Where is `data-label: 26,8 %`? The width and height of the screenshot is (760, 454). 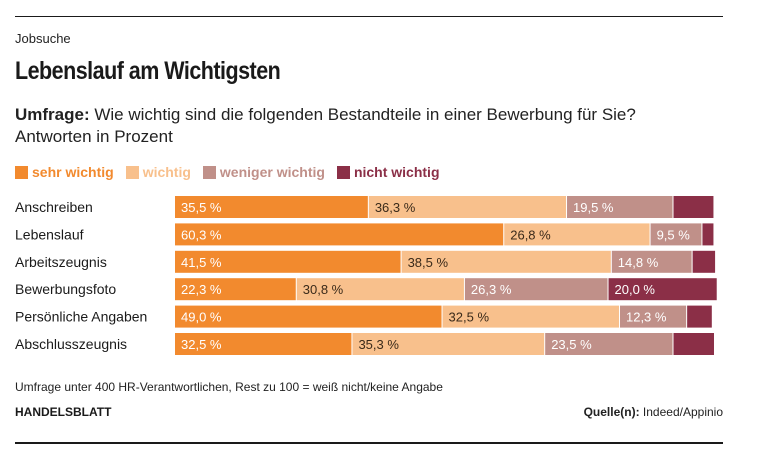 data-label: 26,8 % is located at coordinates (530, 234).